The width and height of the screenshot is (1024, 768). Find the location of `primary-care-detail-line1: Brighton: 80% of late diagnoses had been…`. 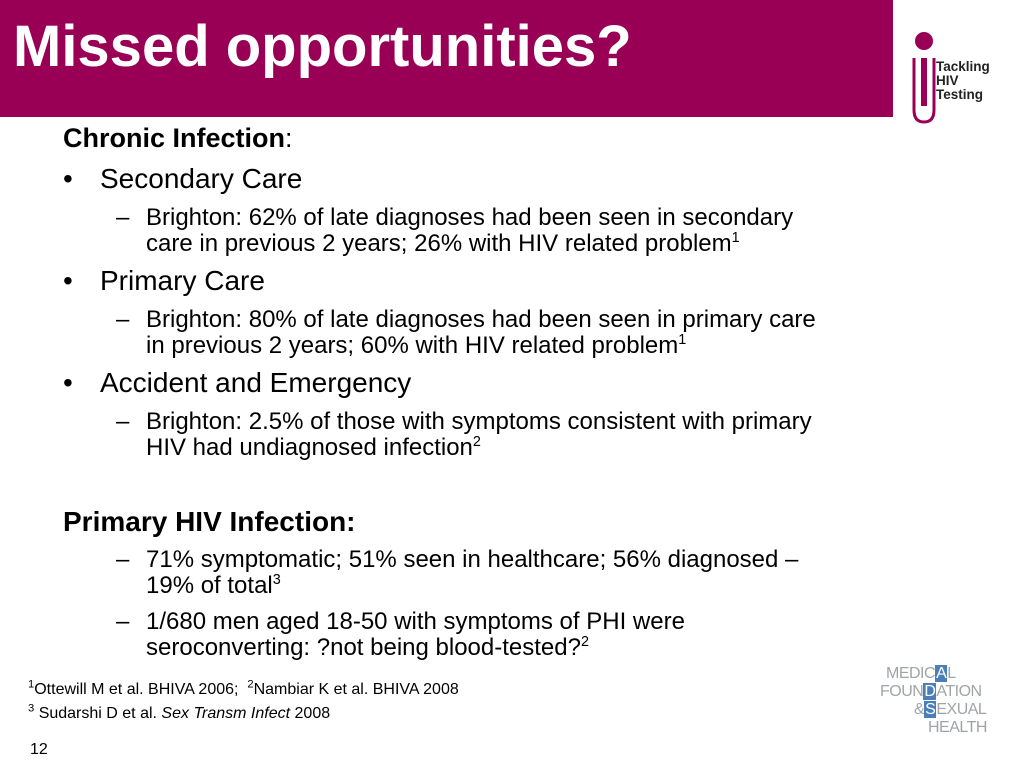

primary-care-detail-line1: Brighton: 80% of late diagnoses had been… is located at coordinates (481, 319).